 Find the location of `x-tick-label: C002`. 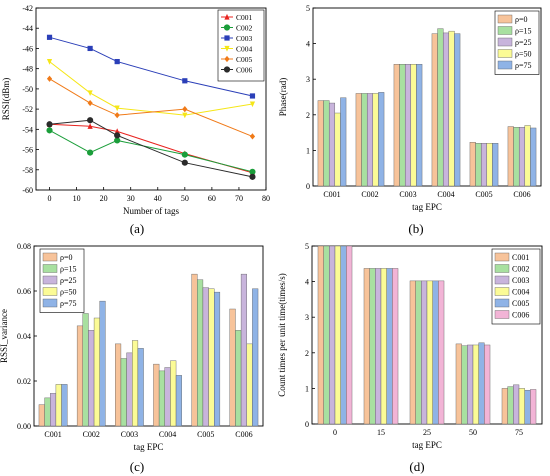

x-tick-label: C002 is located at coordinates (91, 434).